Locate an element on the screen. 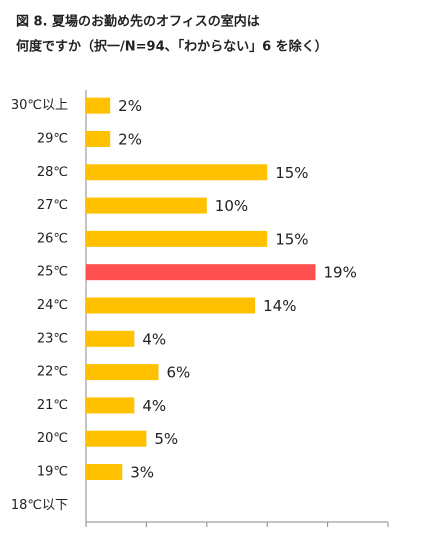  y-tick-label: 25℃ is located at coordinates (52, 272).